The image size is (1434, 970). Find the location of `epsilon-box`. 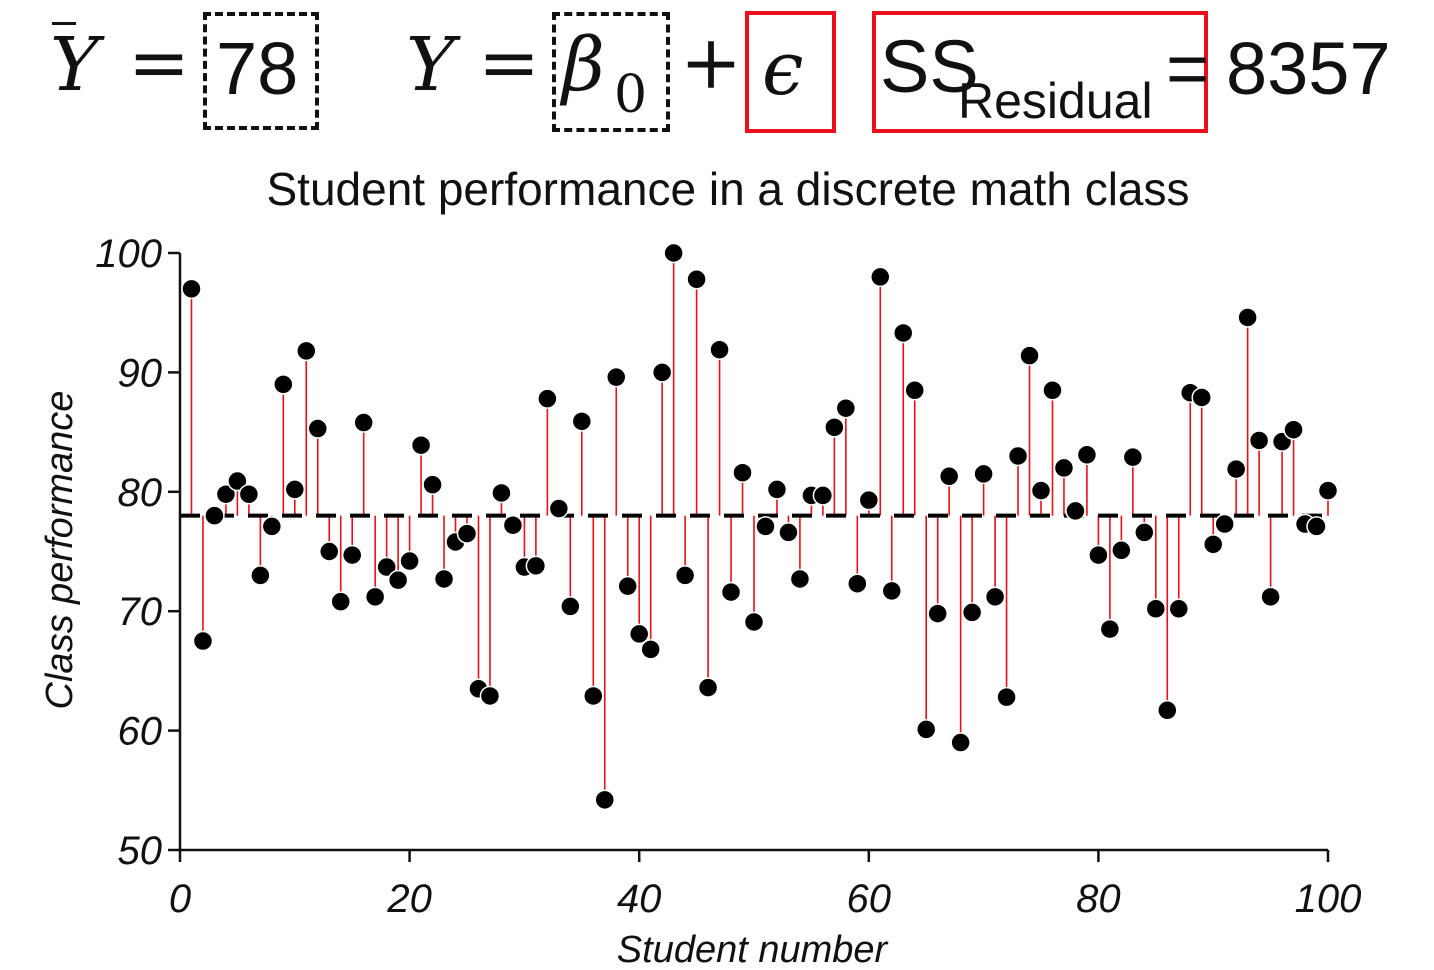

epsilon-box is located at coordinates (790, 72).